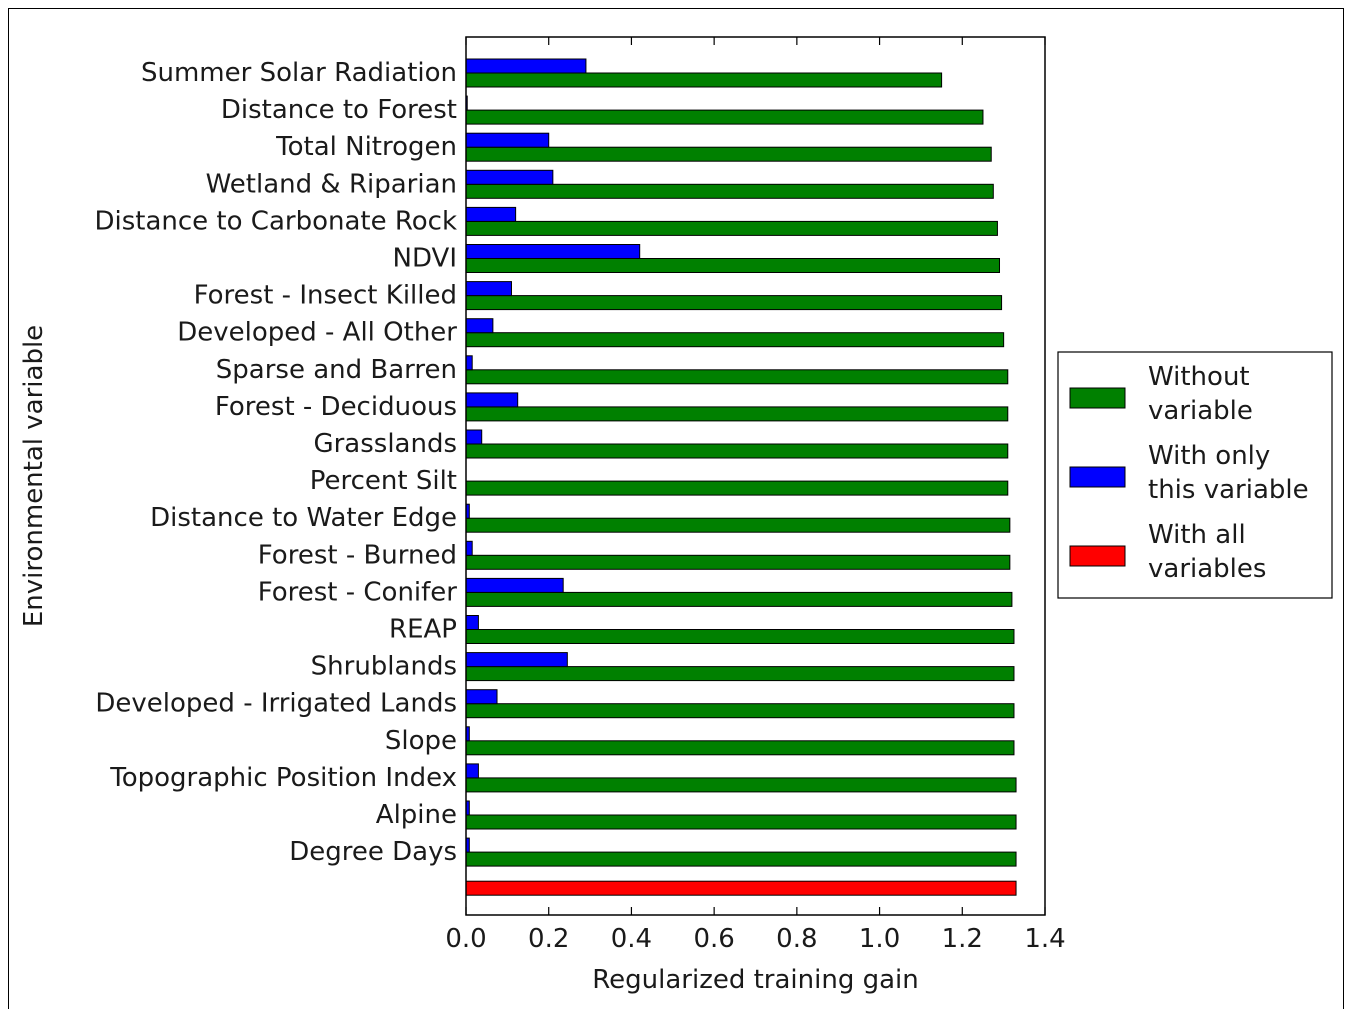 The image size is (1354, 1009). I want to click on y-tick-label: Total Nitrogen, so click(366, 147).